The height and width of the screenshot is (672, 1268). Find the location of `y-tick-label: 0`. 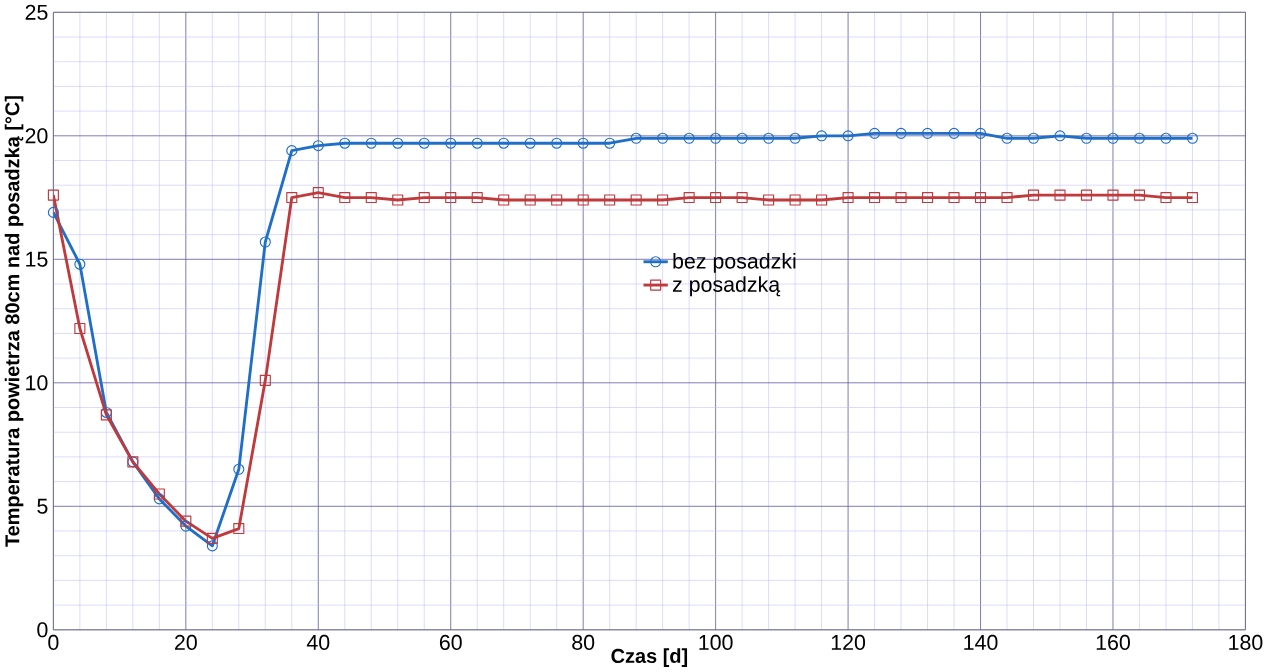

y-tick-label: 0 is located at coordinates (42, 630).